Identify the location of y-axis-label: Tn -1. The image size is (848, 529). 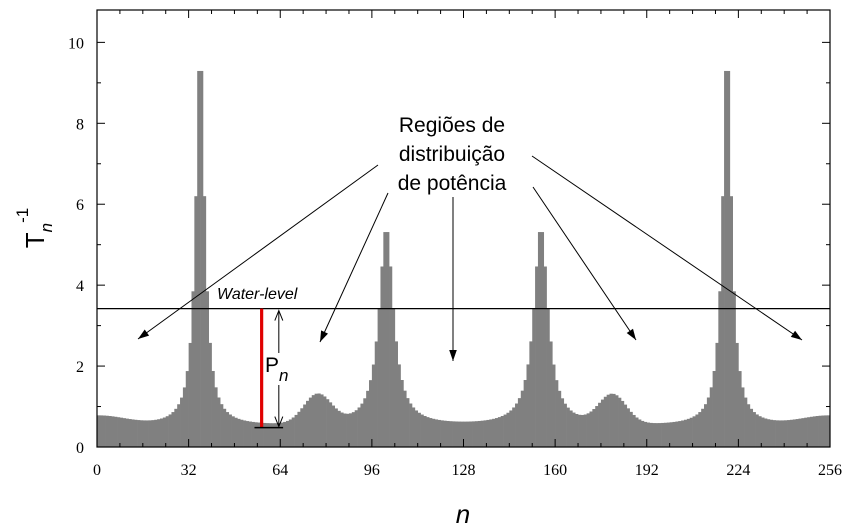
(34, 228).